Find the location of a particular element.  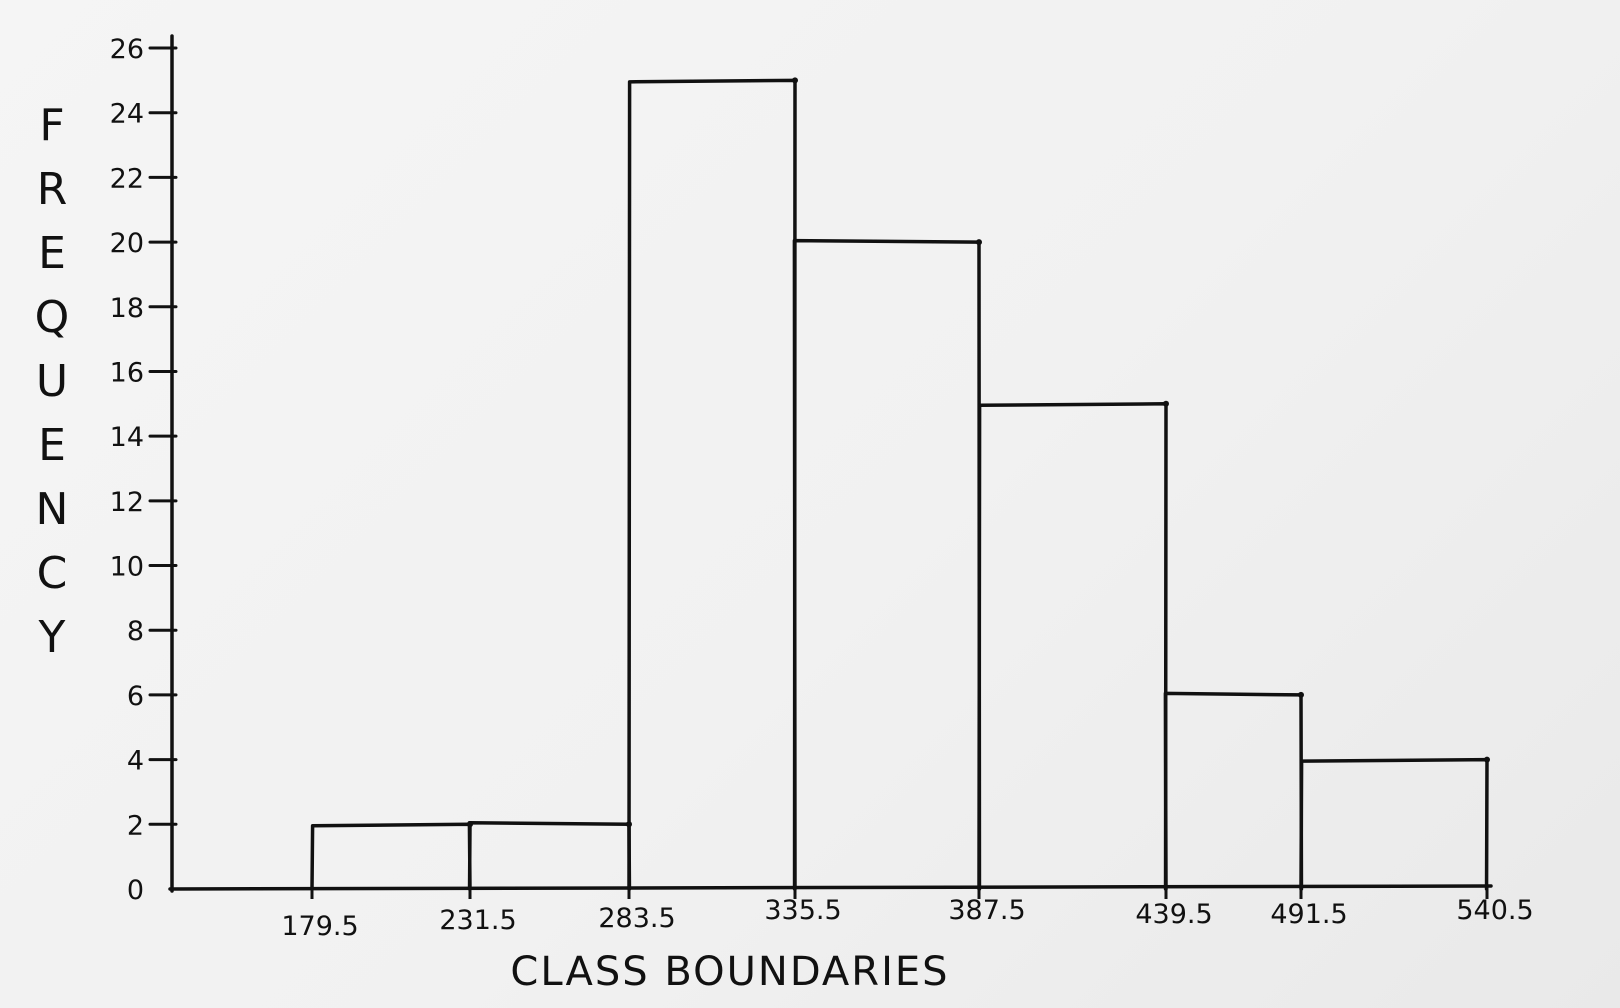

y-tick-label: 14 is located at coordinates (127, 437).